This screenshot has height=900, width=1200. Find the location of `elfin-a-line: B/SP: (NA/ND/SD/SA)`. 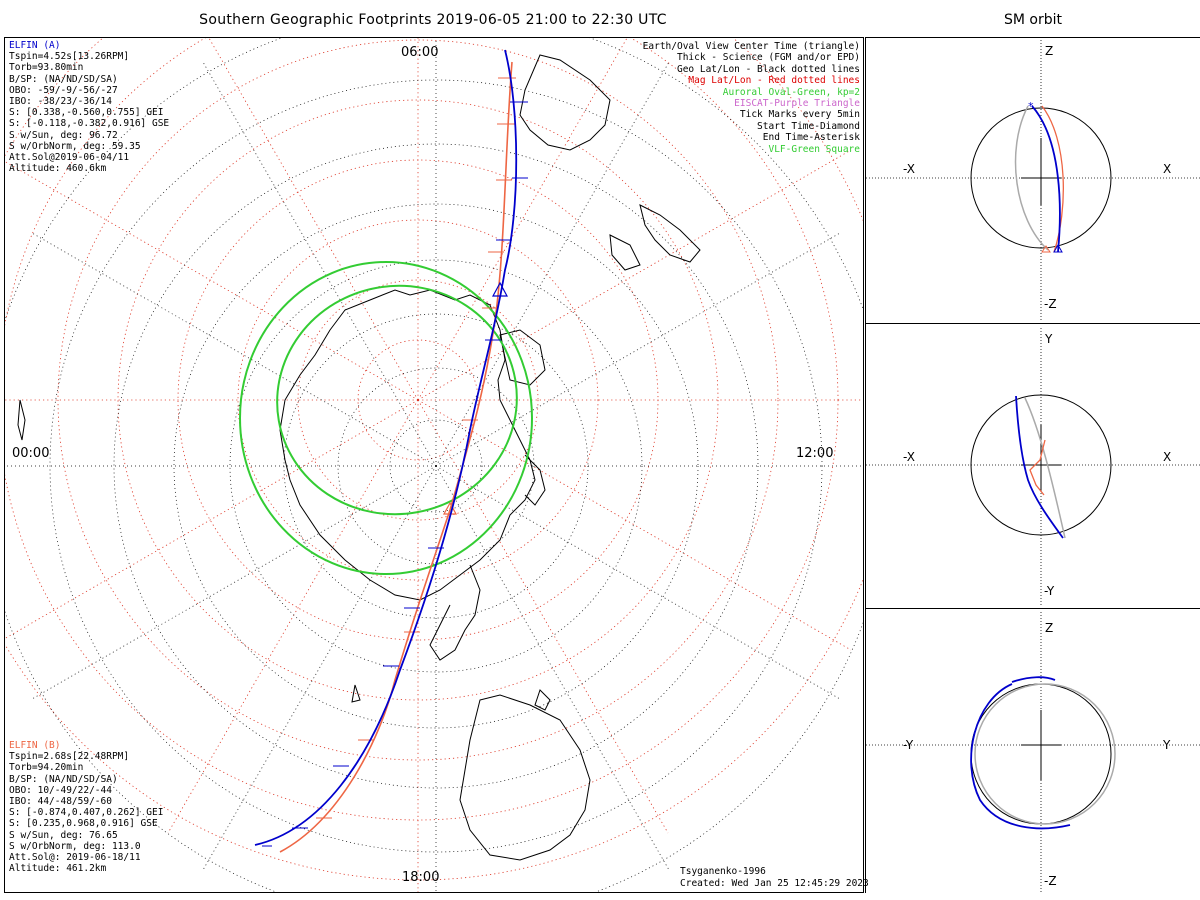

elfin-a-line: B/SP: (NA/ND/SD/SA) is located at coordinates (63, 79).